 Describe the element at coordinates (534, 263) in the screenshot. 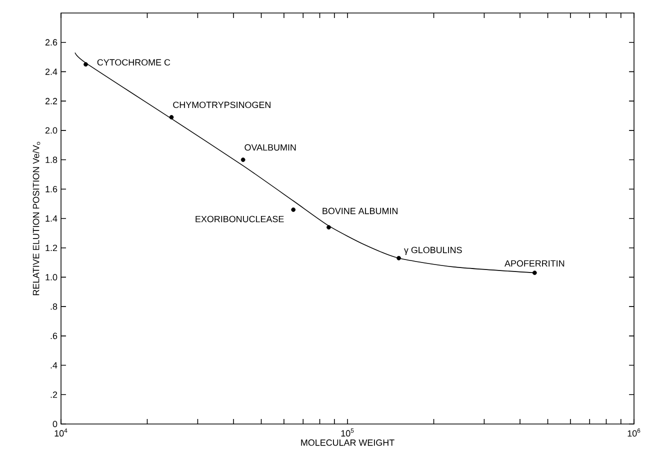

I see `annotation: APOFERRITIN` at that location.